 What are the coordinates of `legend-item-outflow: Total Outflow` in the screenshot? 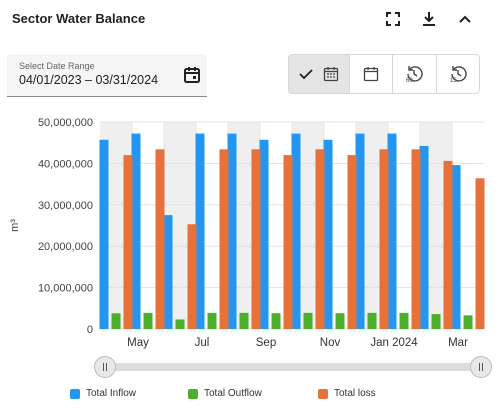 It's located at (225, 393).